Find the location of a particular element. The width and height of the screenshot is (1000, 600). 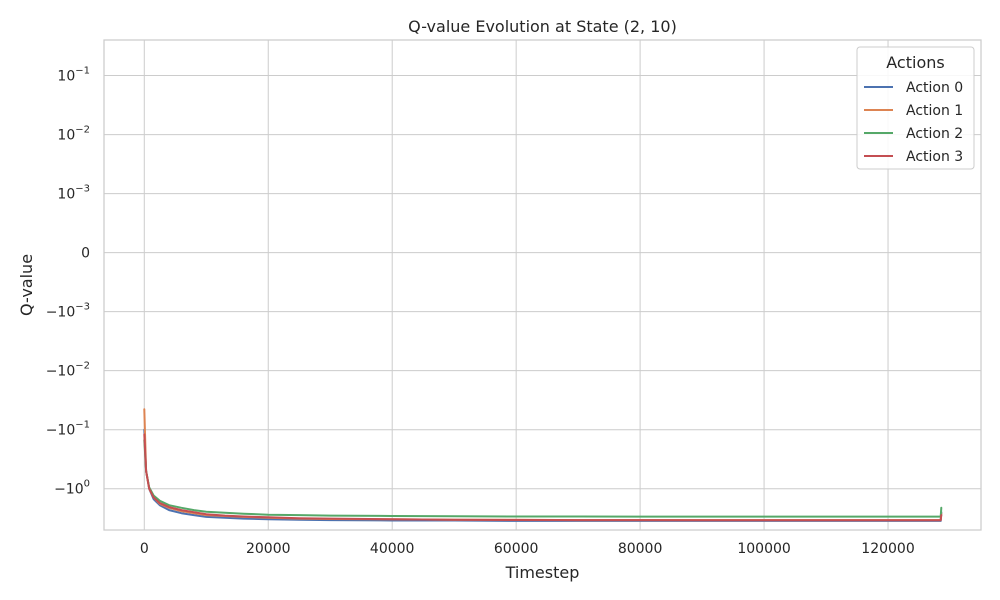

y-tick-label: −10−2 is located at coordinates (68, 370).